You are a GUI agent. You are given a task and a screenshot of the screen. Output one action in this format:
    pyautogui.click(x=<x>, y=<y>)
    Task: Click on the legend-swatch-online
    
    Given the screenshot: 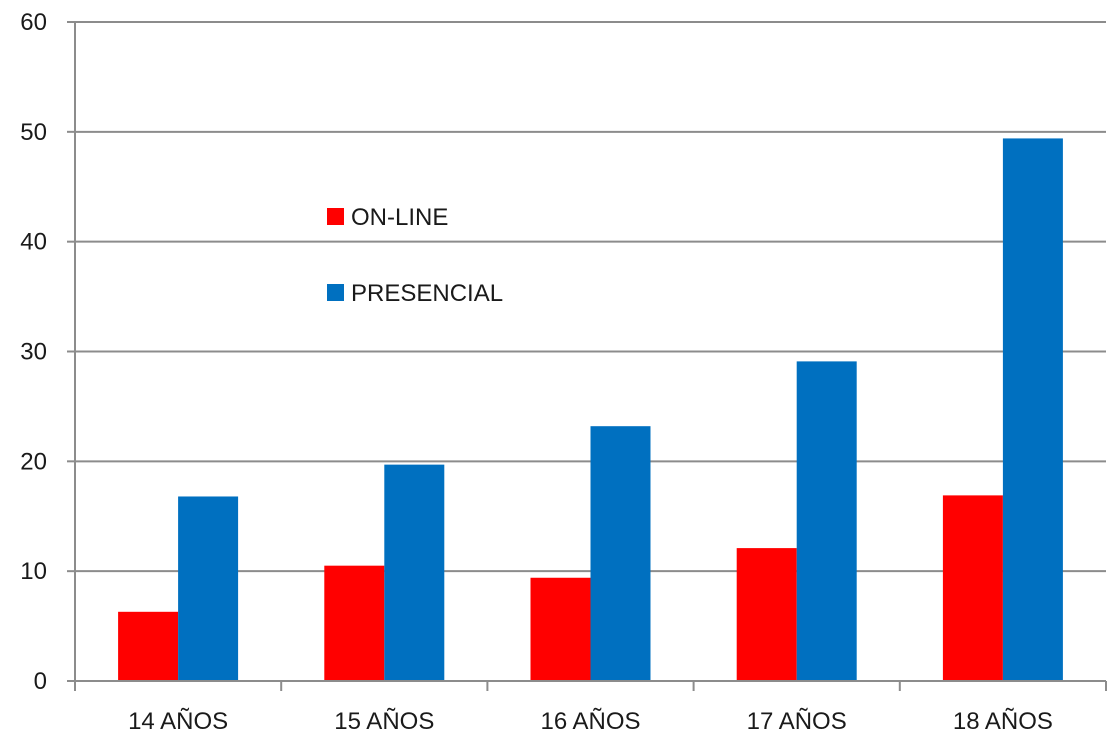 What is the action you would take?
    pyautogui.click(x=335, y=216)
    